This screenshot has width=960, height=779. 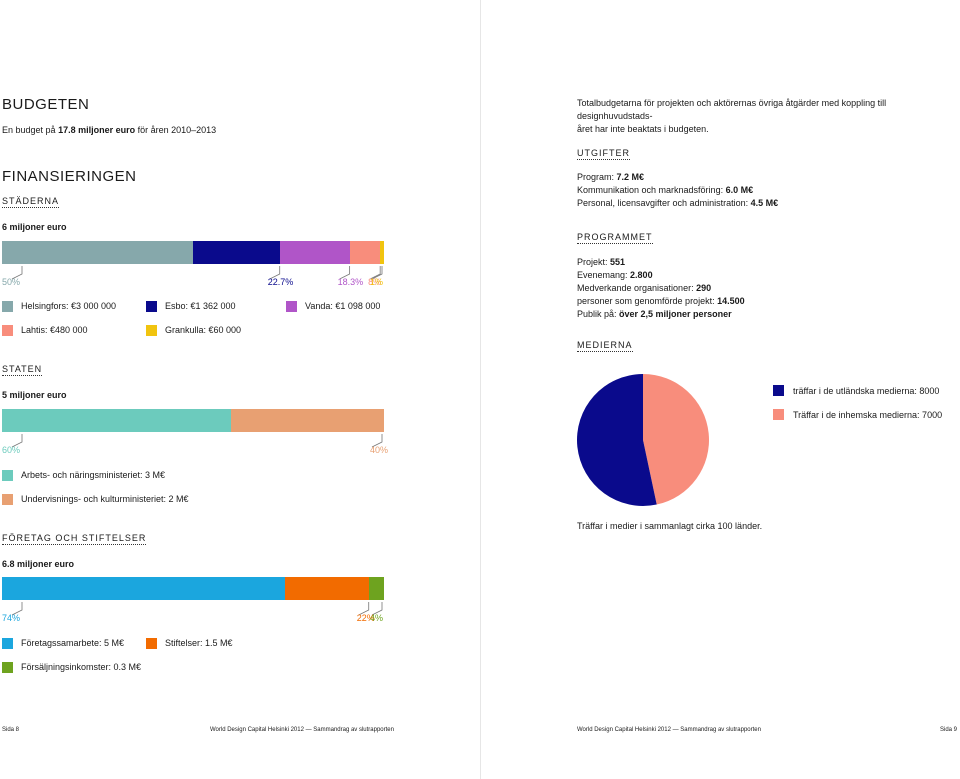 What do you see at coordinates (291, 306) in the screenshot?
I see `legend-swatch-vanda` at bounding box center [291, 306].